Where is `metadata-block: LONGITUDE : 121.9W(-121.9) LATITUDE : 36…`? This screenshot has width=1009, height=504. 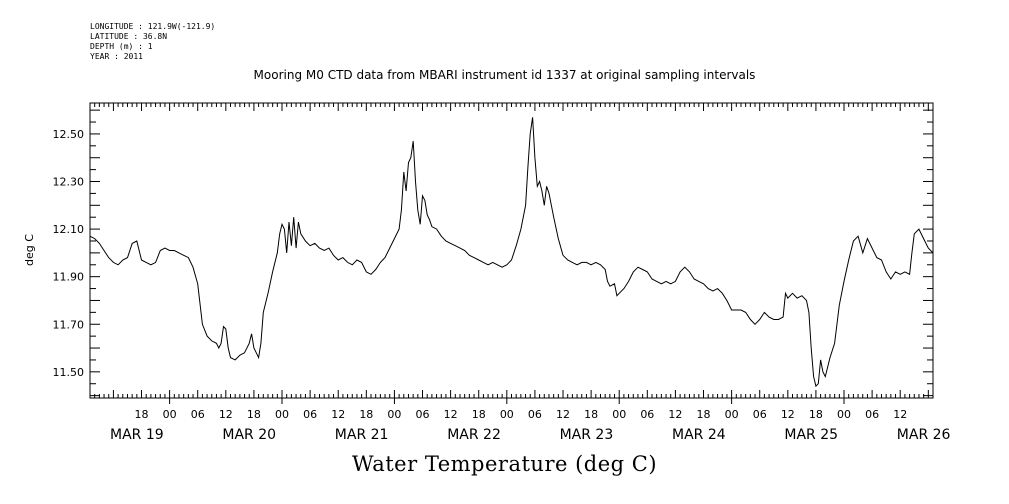
metadata-block: LONGITUDE : 121.9W(-121.9) LATITUDE : 36… is located at coordinates (152, 42).